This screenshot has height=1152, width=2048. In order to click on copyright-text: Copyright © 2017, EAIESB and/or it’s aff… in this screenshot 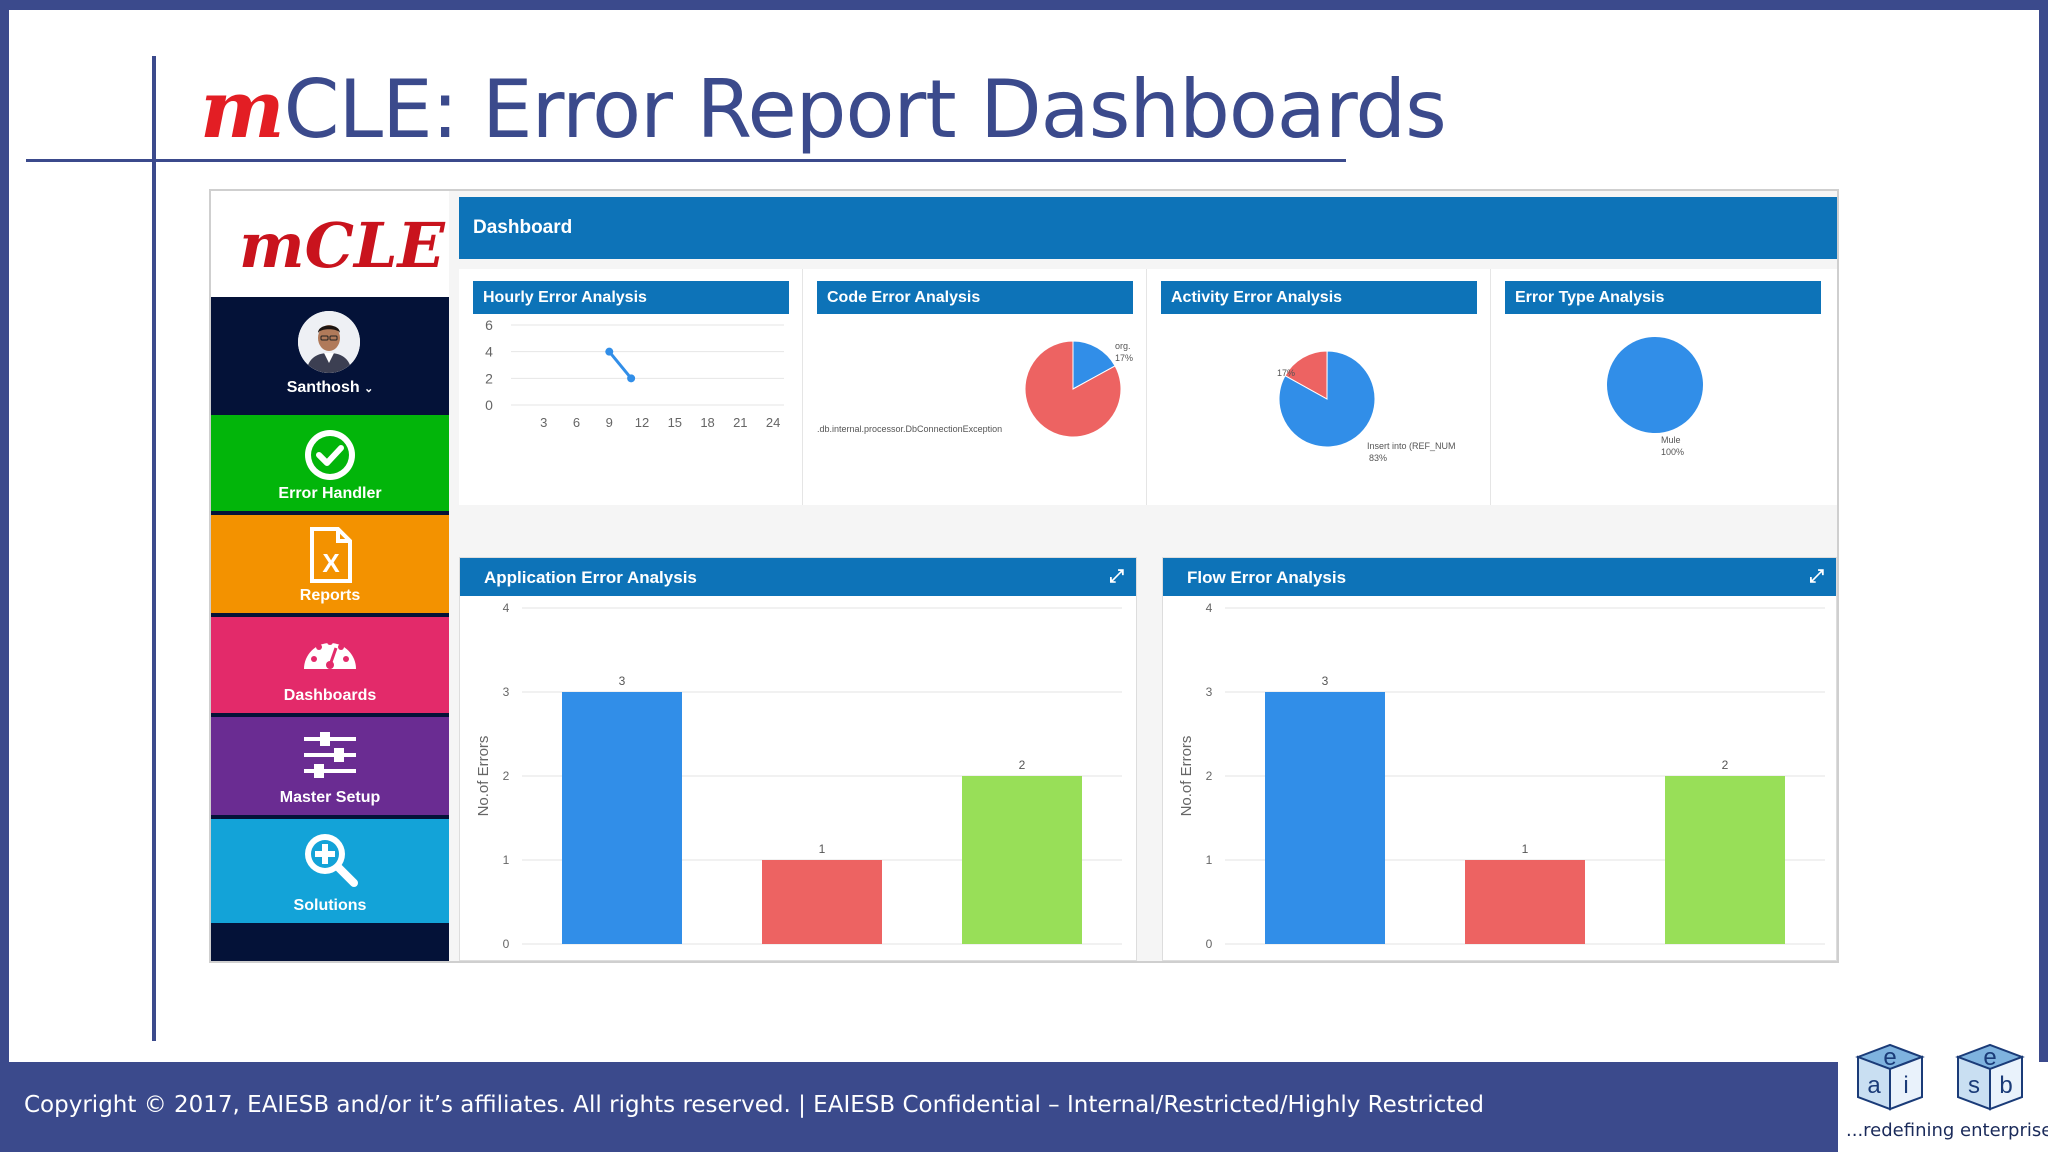, I will do `click(754, 1105)`.